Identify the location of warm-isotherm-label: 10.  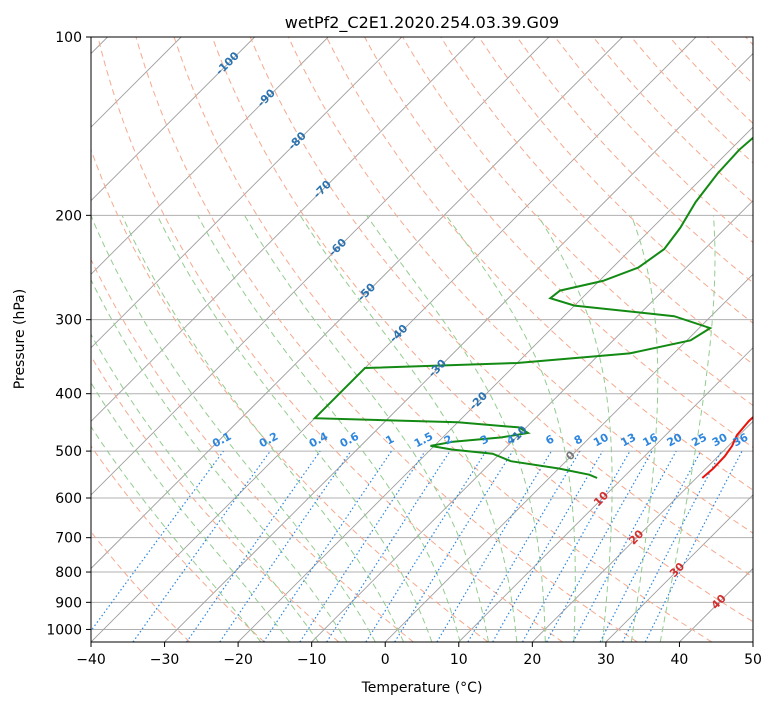
(601, 499).